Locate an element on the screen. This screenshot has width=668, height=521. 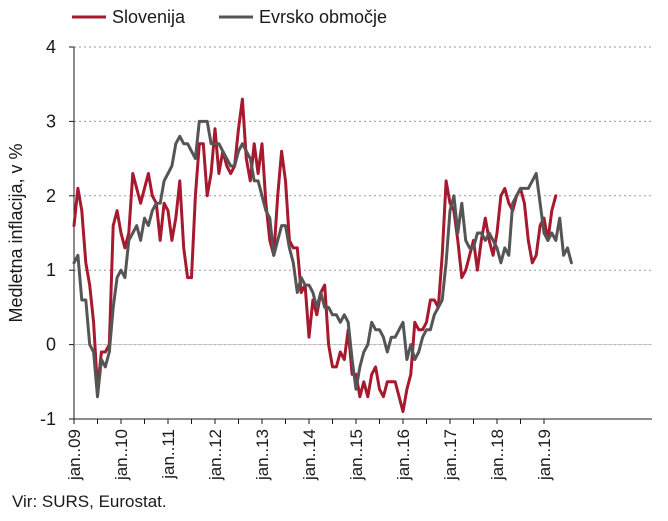
x-tick-label: jan..14 is located at coordinates (309, 455).